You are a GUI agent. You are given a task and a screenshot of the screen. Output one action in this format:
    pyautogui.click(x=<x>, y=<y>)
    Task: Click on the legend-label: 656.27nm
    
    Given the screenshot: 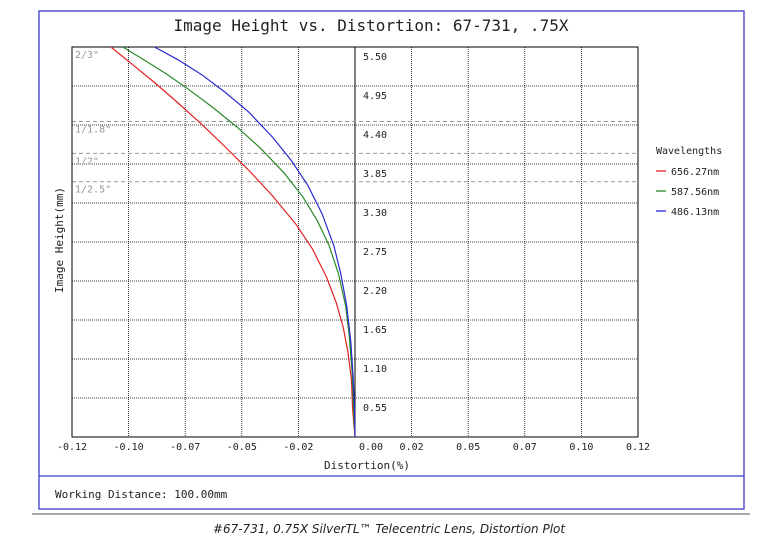 What is the action you would take?
    pyautogui.click(x=695, y=172)
    